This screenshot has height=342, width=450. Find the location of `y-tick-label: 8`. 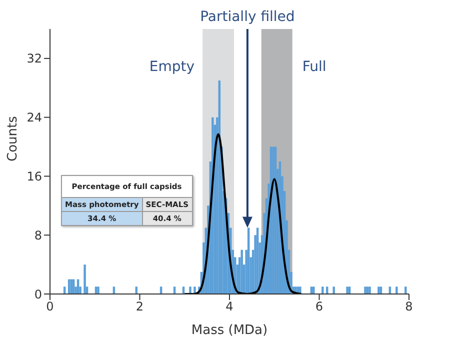

y-tick-label: 8 is located at coordinates (38, 235).